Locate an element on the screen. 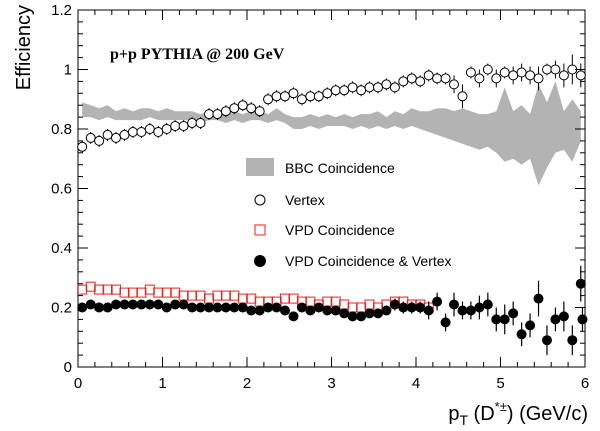 The image size is (600, 431). y-tick-label: 0.4 is located at coordinates (61, 248).